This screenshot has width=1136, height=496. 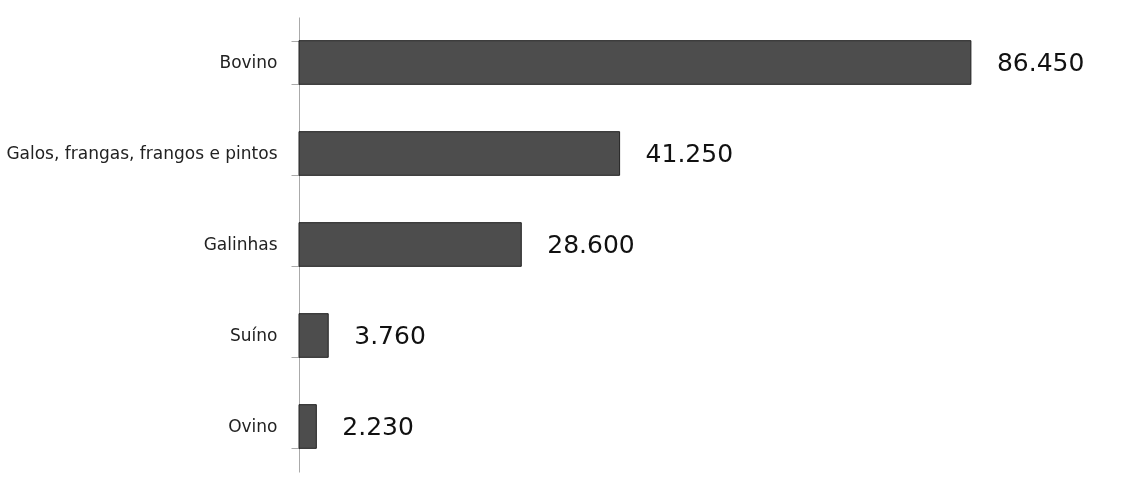 I want to click on y-tick-label: Bovino, so click(x=248, y=62).